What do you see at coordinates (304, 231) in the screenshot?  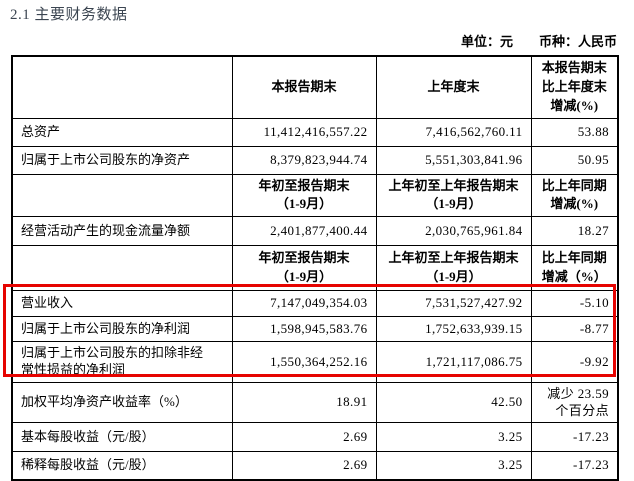 I see `value-current: 2,401,877,400.44` at bounding box center [304, 231].